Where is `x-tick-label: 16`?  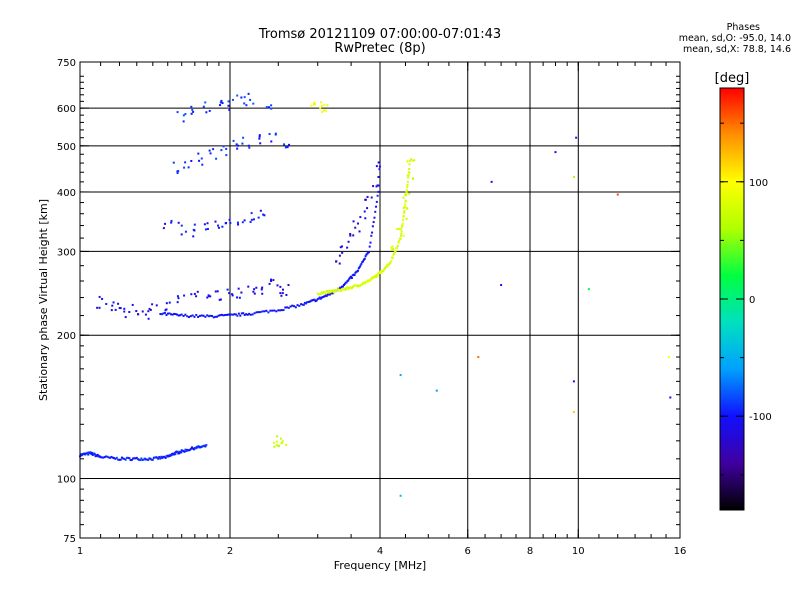 x-tick-label: 16 is located at coordinates (680, 551).